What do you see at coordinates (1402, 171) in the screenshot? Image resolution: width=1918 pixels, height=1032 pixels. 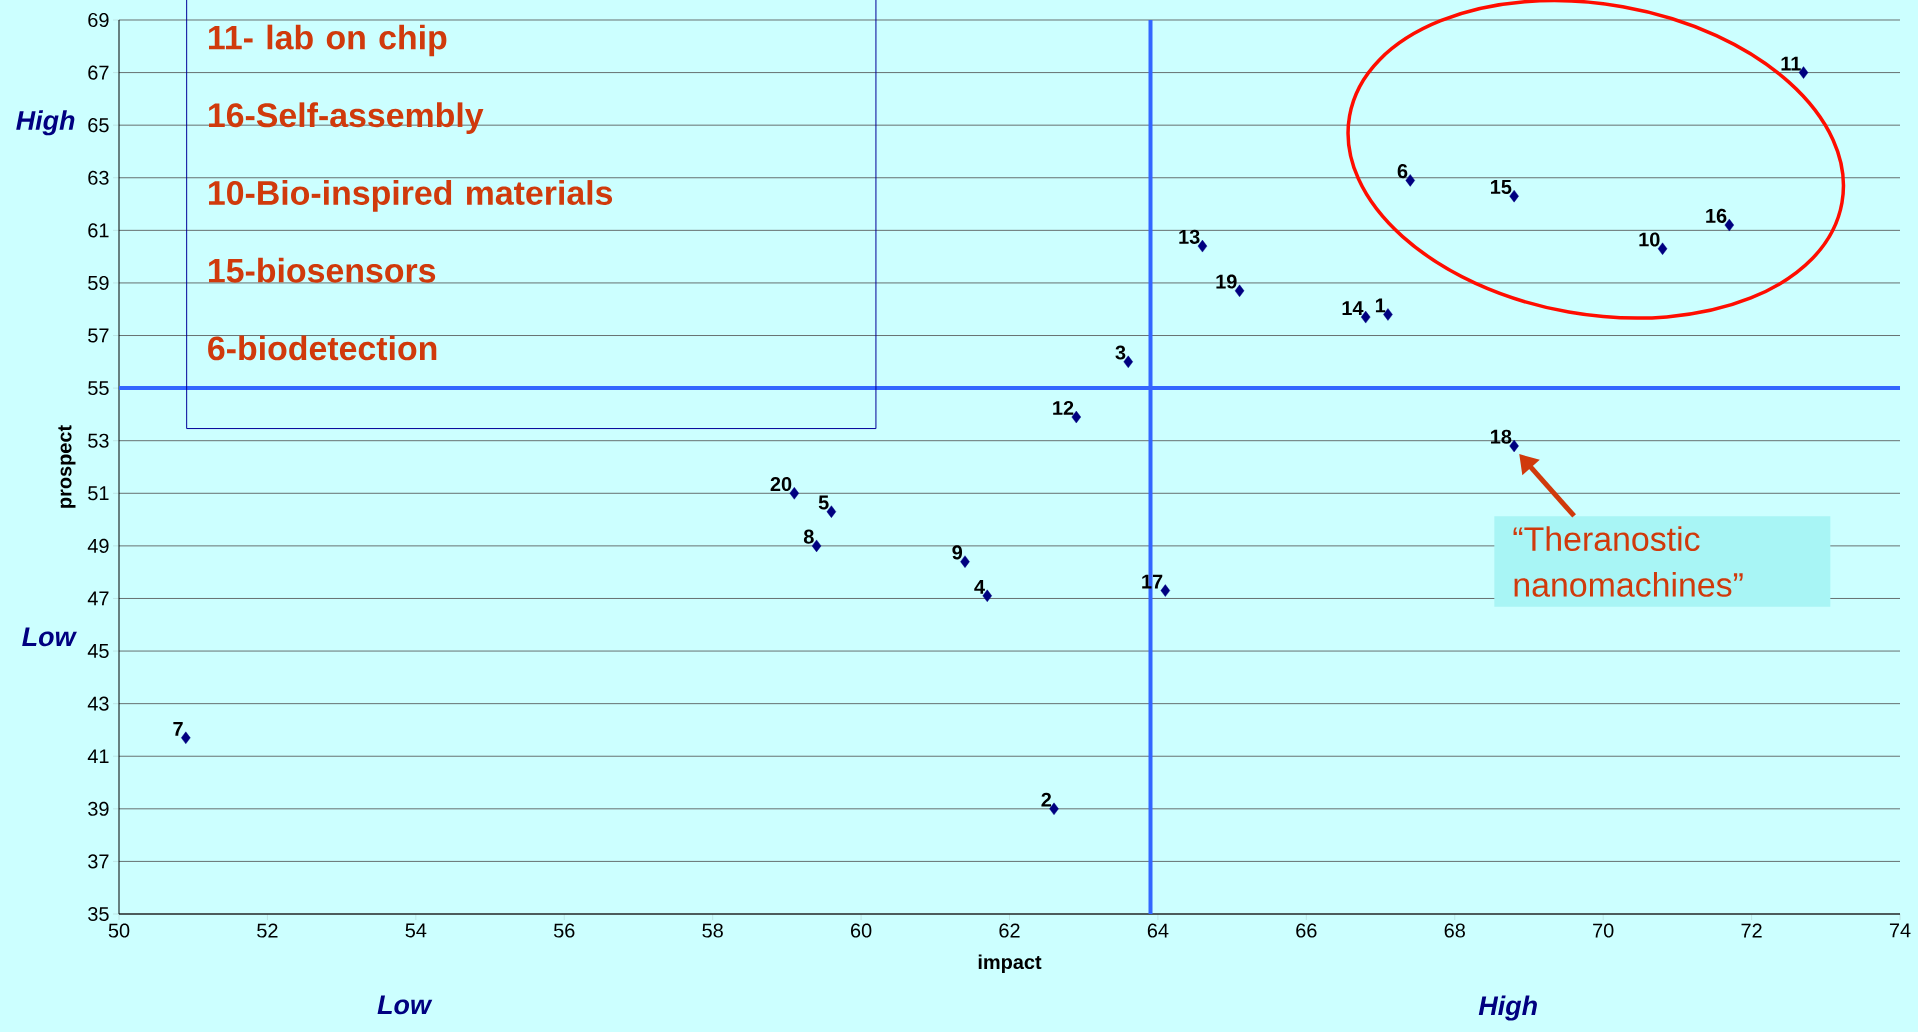 I see `text: 6` at bounding box center [1402, 171].